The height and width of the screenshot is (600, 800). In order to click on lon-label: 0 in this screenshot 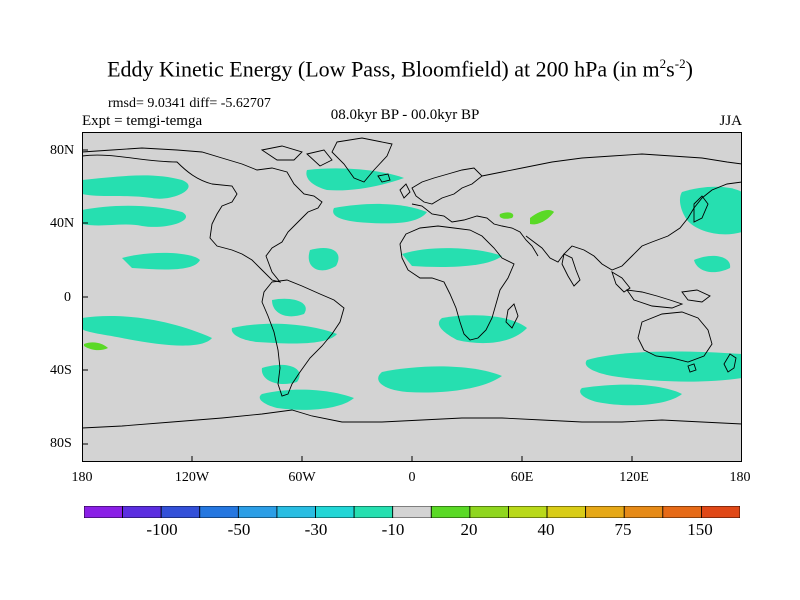, I will do `click(412, 477)`.